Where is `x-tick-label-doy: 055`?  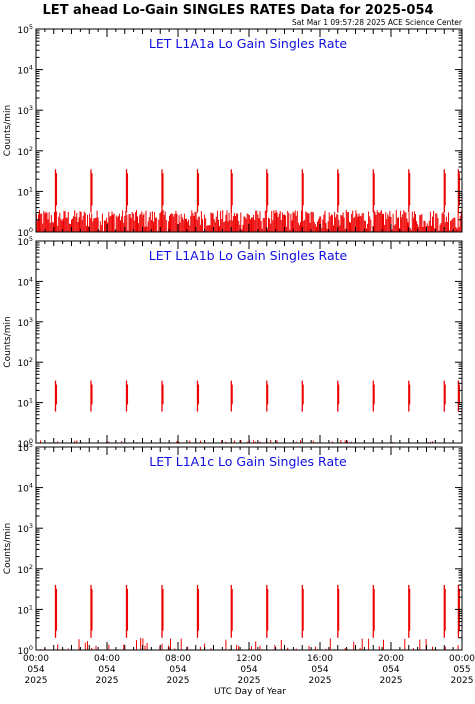
x-tick-label-doy: 055 is located at coordinates (461, 670).